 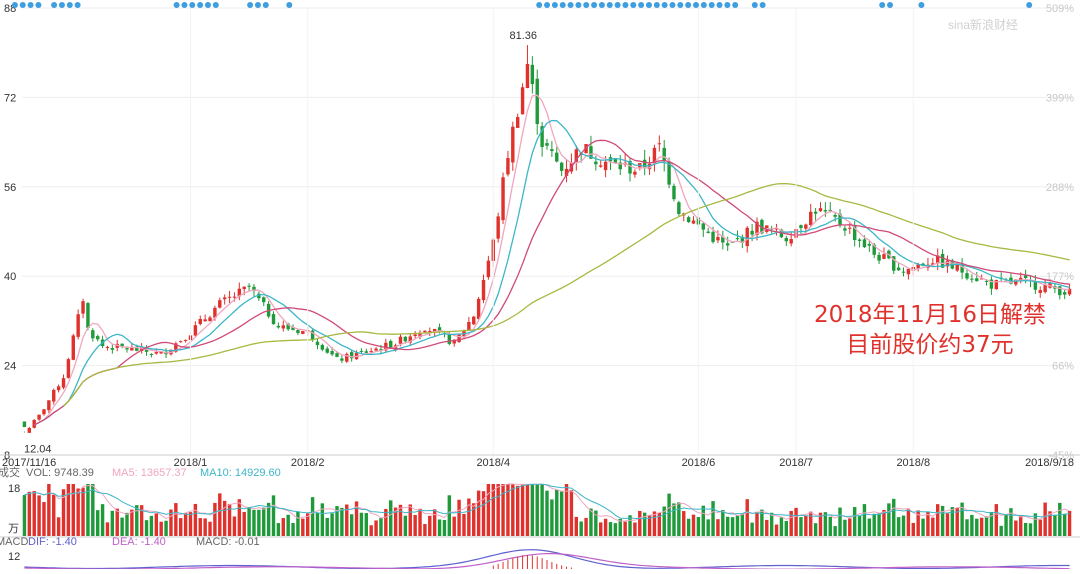 I want to click on volume-tick-unit: 万, so click(x=13, y=529).